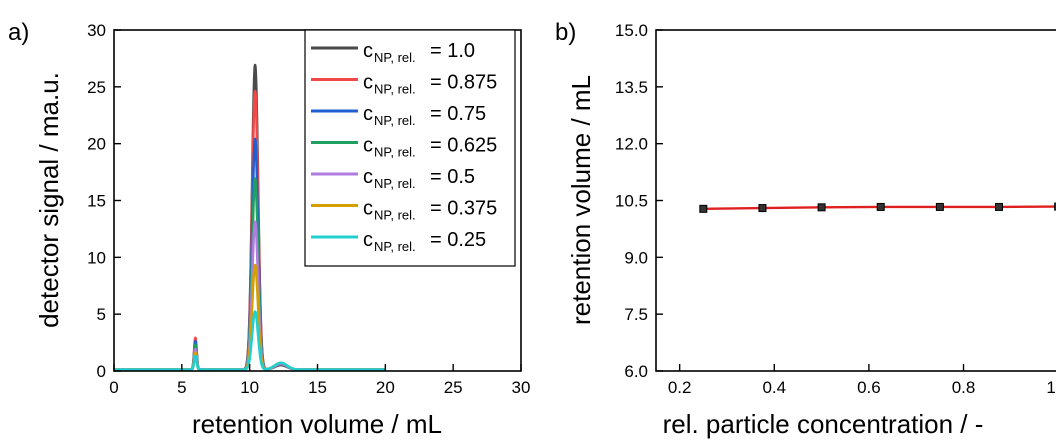 This screenshot has width=1056, height=440. I want to click on panel-b-y-ticks: 6.0 7.5 9.0 10.5 12.0 13.5 15.0, so click(639, 201).